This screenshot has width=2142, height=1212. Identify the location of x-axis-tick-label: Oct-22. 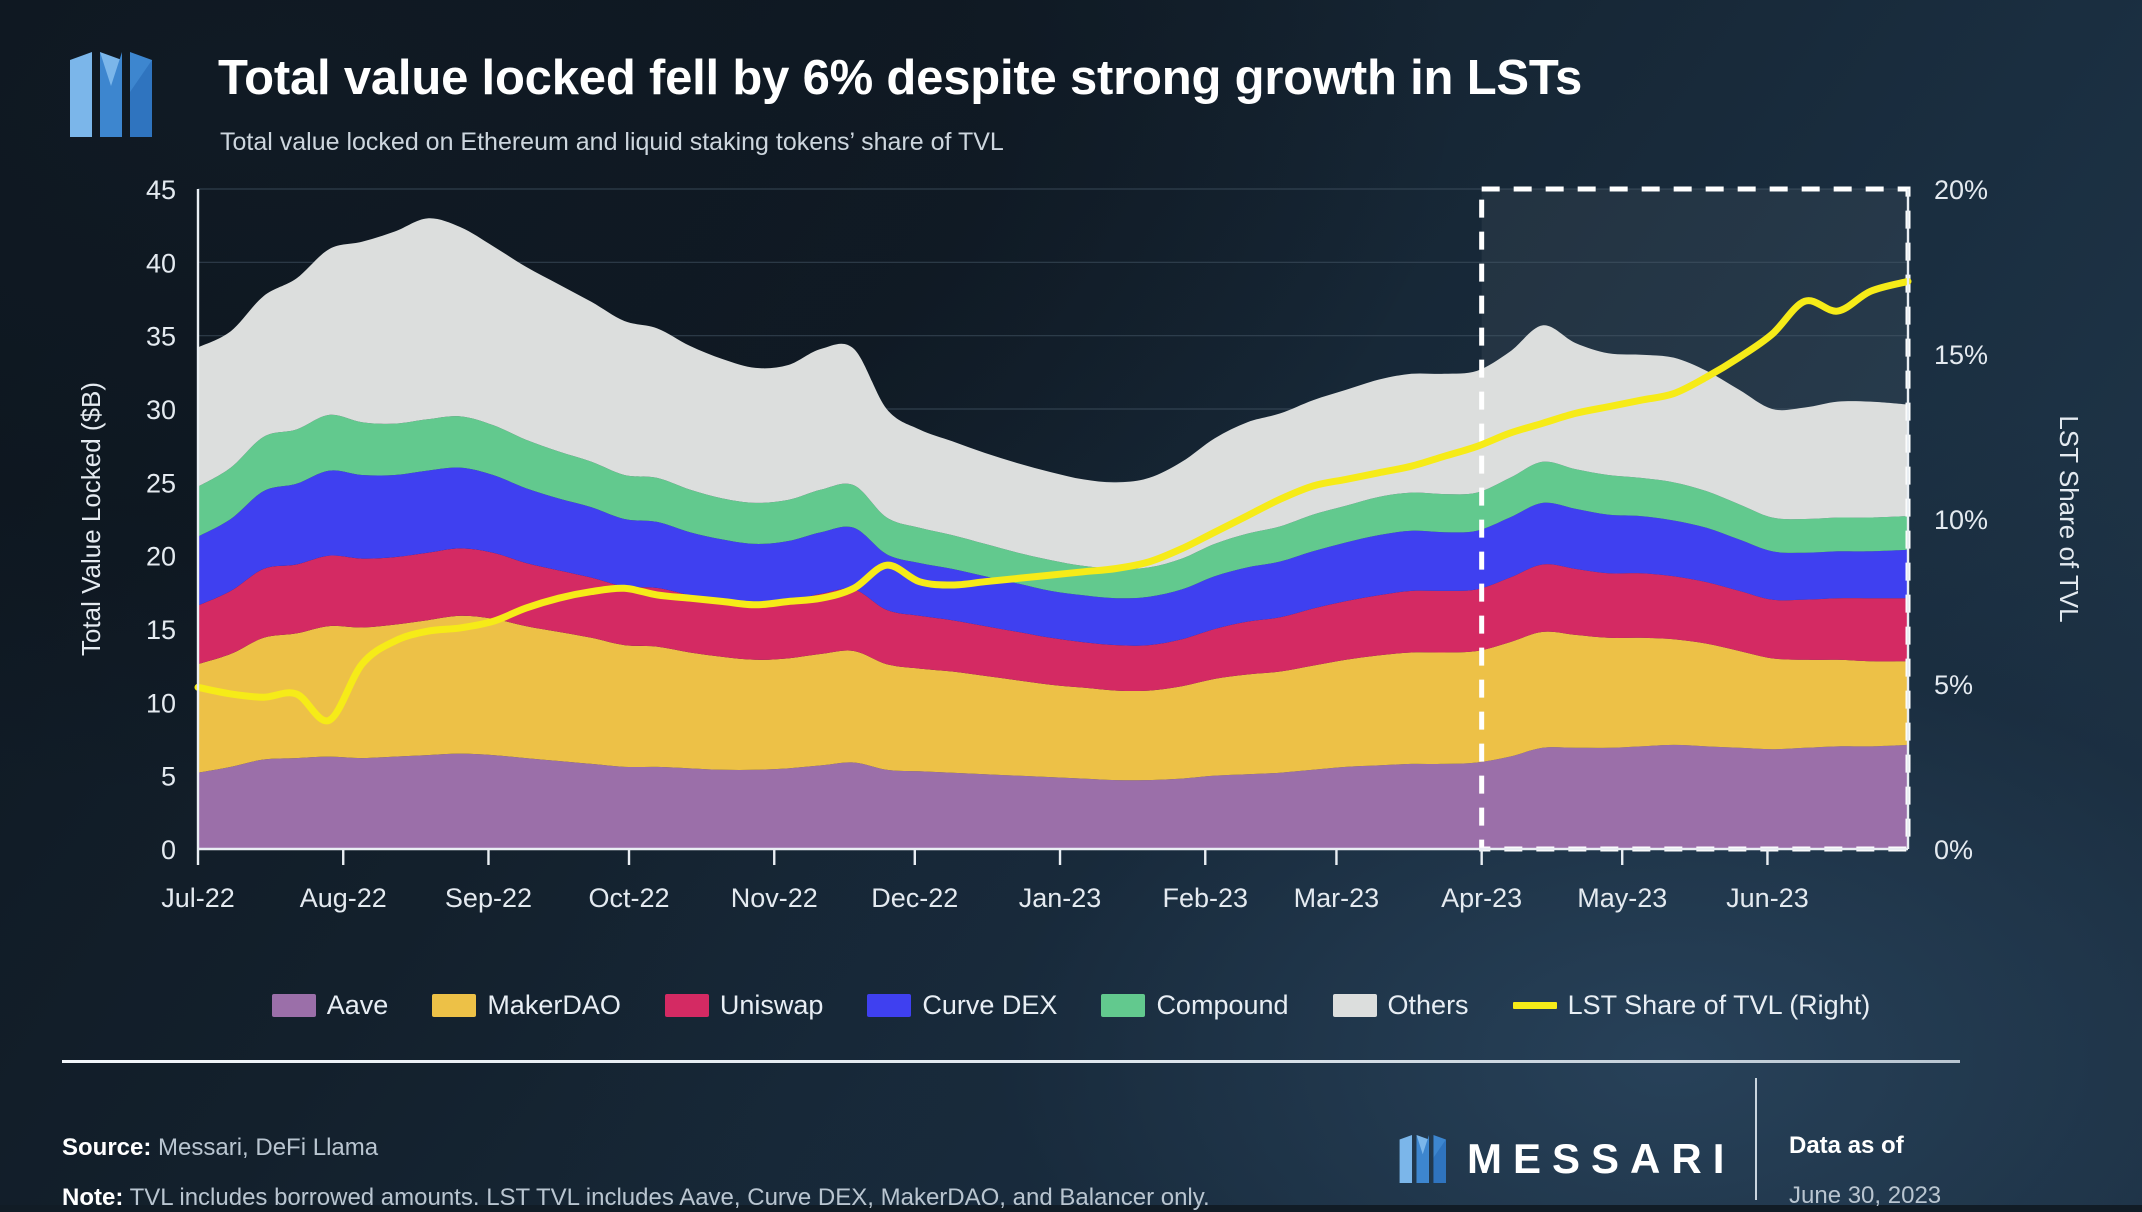
(628, 898).